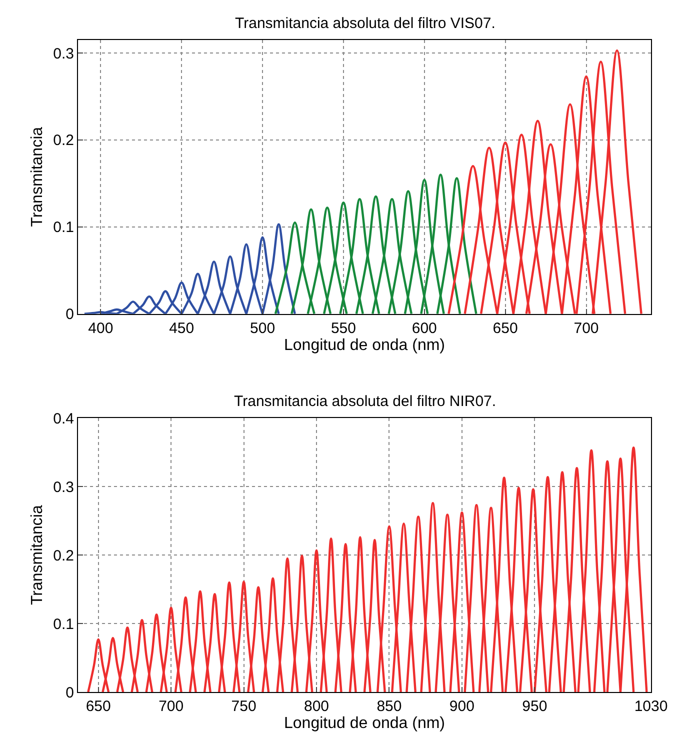 This screenshot has width=680, height=742. Describe the element at coordinates (461, 706) in the screenshot. I see `x-tick-label: 900` at that location.